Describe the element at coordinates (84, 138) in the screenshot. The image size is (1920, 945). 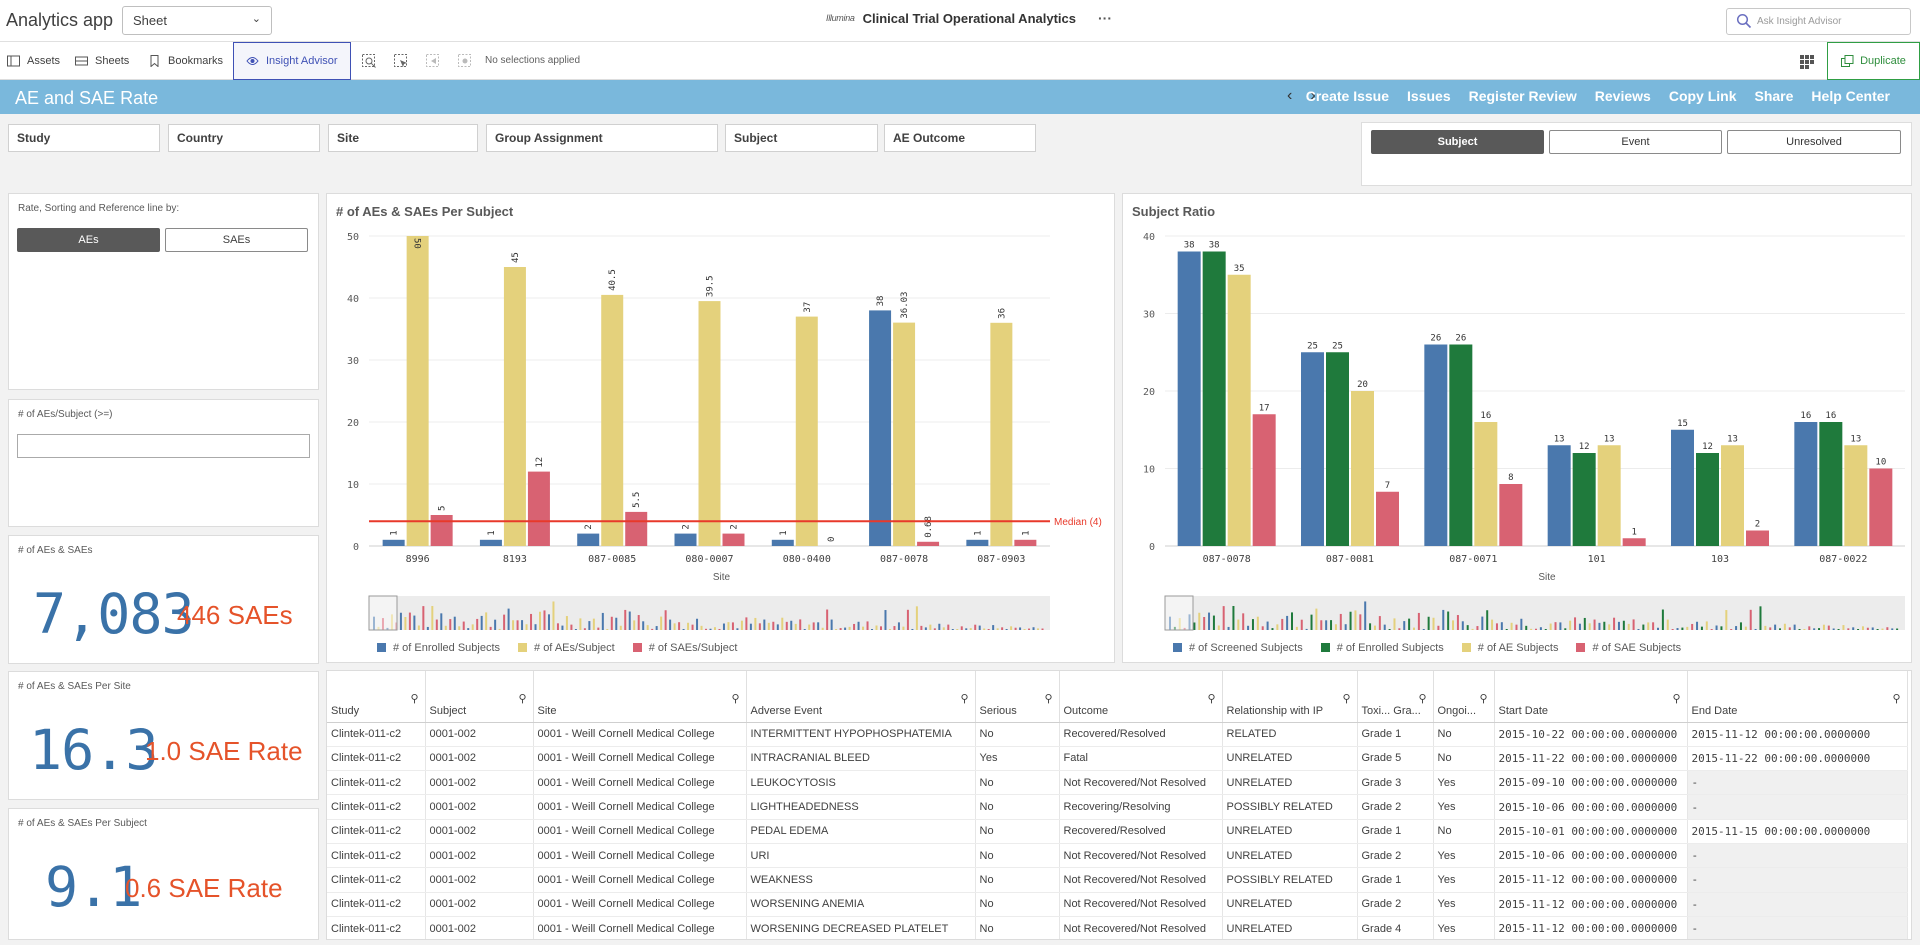
I see `filter-study: Study` at that location.